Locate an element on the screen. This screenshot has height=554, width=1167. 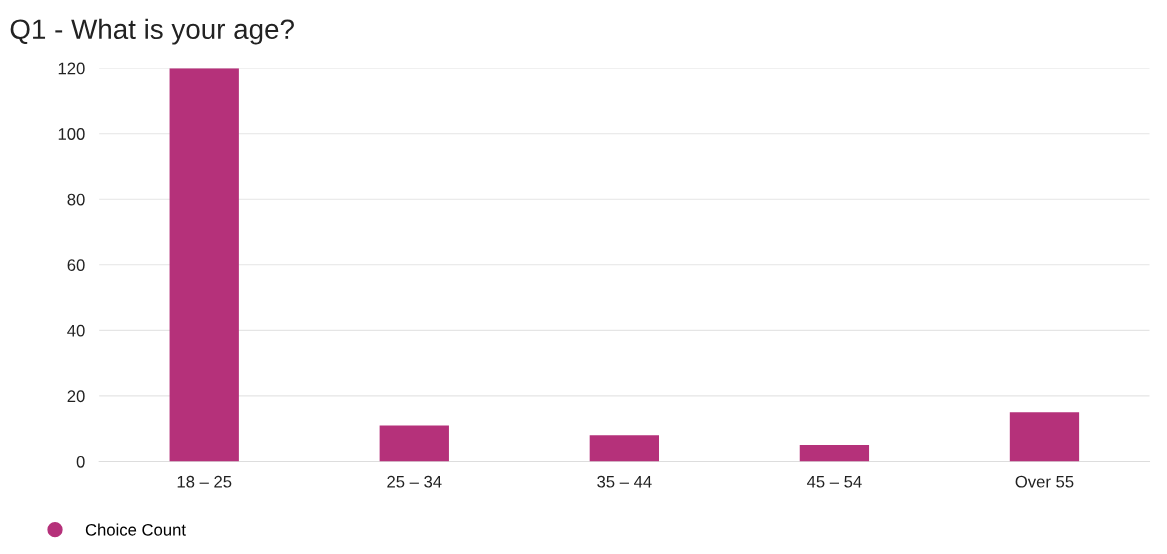
x-tick-label: 18 – 25 is located at coordinates (204, 481).